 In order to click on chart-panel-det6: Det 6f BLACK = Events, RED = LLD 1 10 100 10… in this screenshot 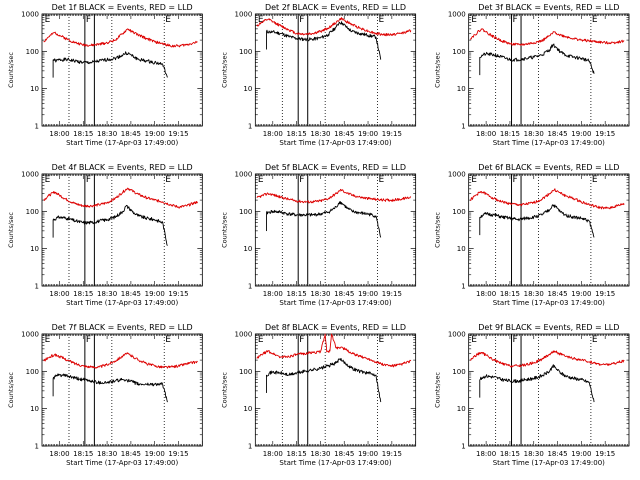, I will do `click(532, 235)`.